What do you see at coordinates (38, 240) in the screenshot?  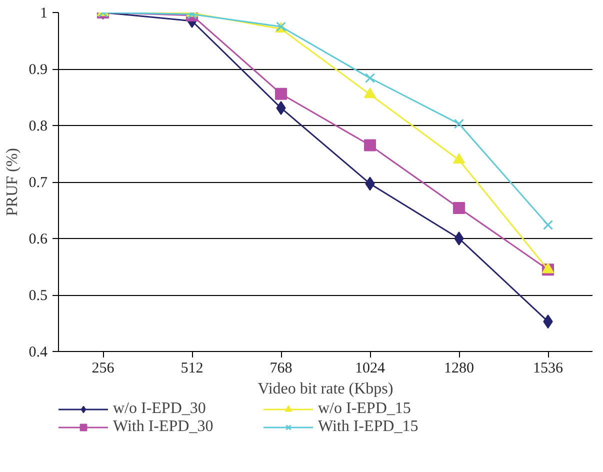 I see `y-tick-label: 0.6` at bounding box center [38, 240].